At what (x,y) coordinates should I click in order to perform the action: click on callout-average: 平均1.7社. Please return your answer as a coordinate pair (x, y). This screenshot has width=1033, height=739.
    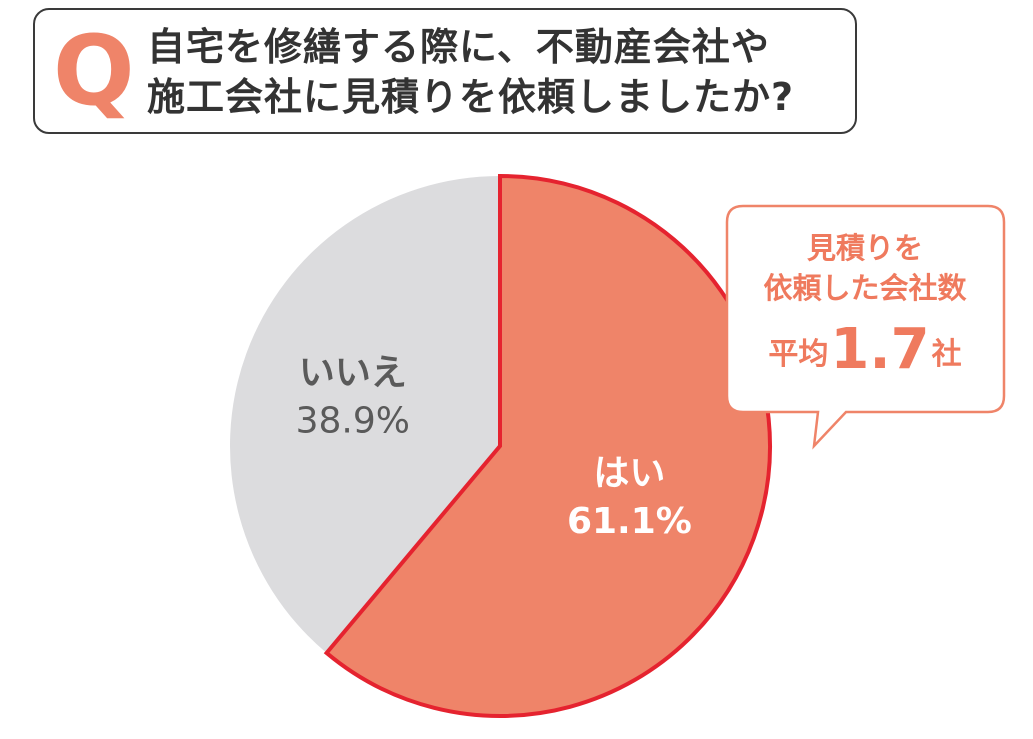
    Looking at the image, I should click on (865, 352).